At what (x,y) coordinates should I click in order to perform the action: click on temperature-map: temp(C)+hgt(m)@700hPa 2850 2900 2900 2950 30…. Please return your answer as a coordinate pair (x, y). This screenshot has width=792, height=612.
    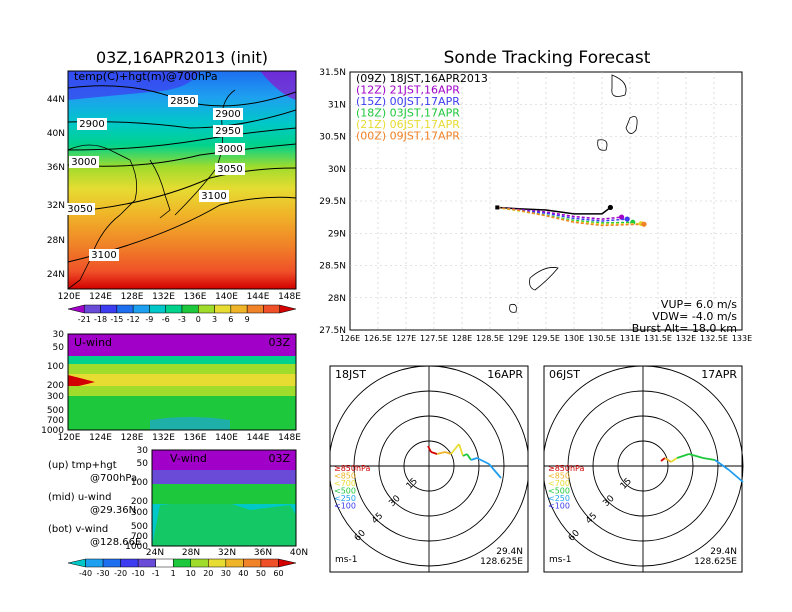
    Looking at the image, I should click on (174, 186).